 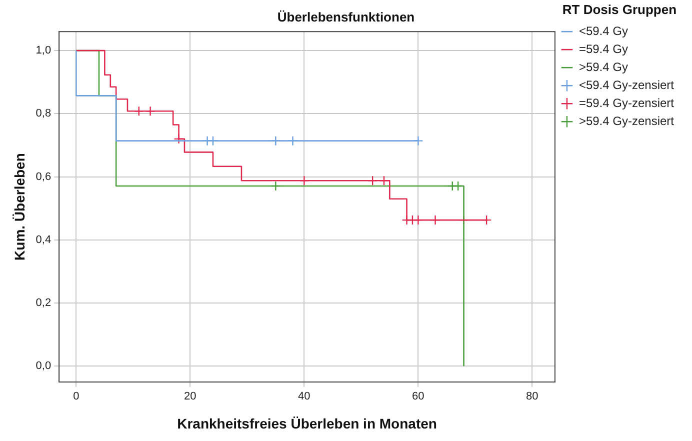 What do you see at coordinates (619, 10) in the screenshot?
I see `legend-title: RT Dosis Gruppen` at bounding box center [619, 10].